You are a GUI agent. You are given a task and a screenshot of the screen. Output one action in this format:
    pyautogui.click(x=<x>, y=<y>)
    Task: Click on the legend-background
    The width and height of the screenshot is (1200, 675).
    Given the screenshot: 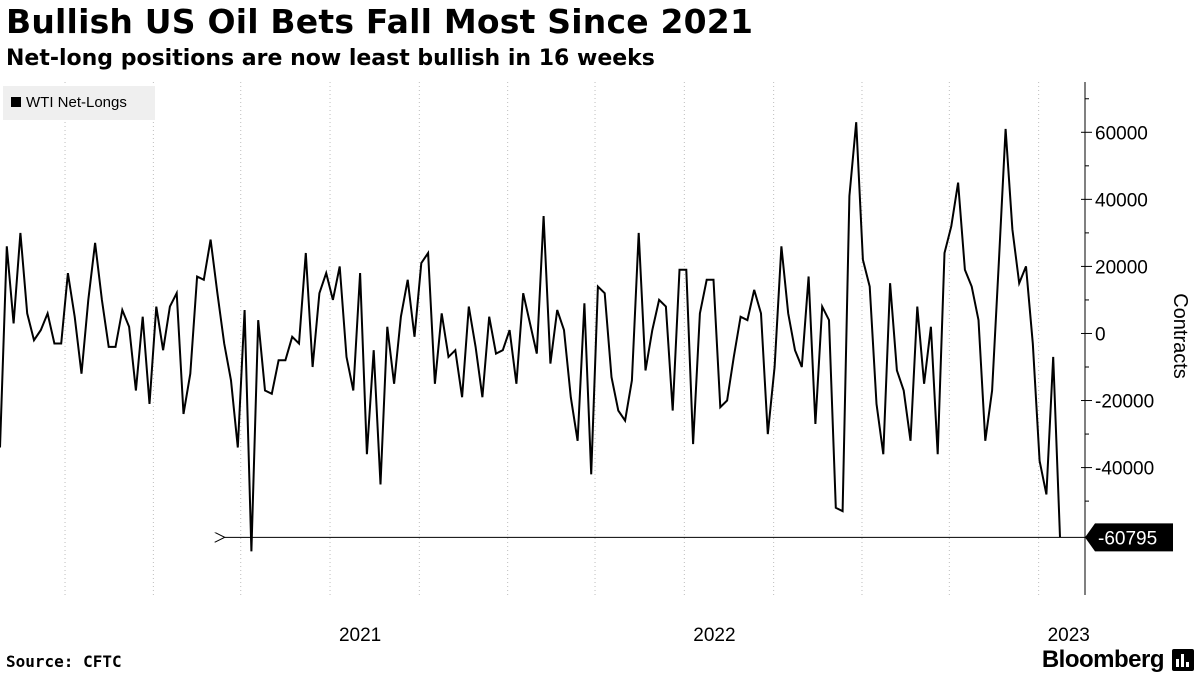 What is the action you would take?
    pyautogui.click(x=79, y=103)
    